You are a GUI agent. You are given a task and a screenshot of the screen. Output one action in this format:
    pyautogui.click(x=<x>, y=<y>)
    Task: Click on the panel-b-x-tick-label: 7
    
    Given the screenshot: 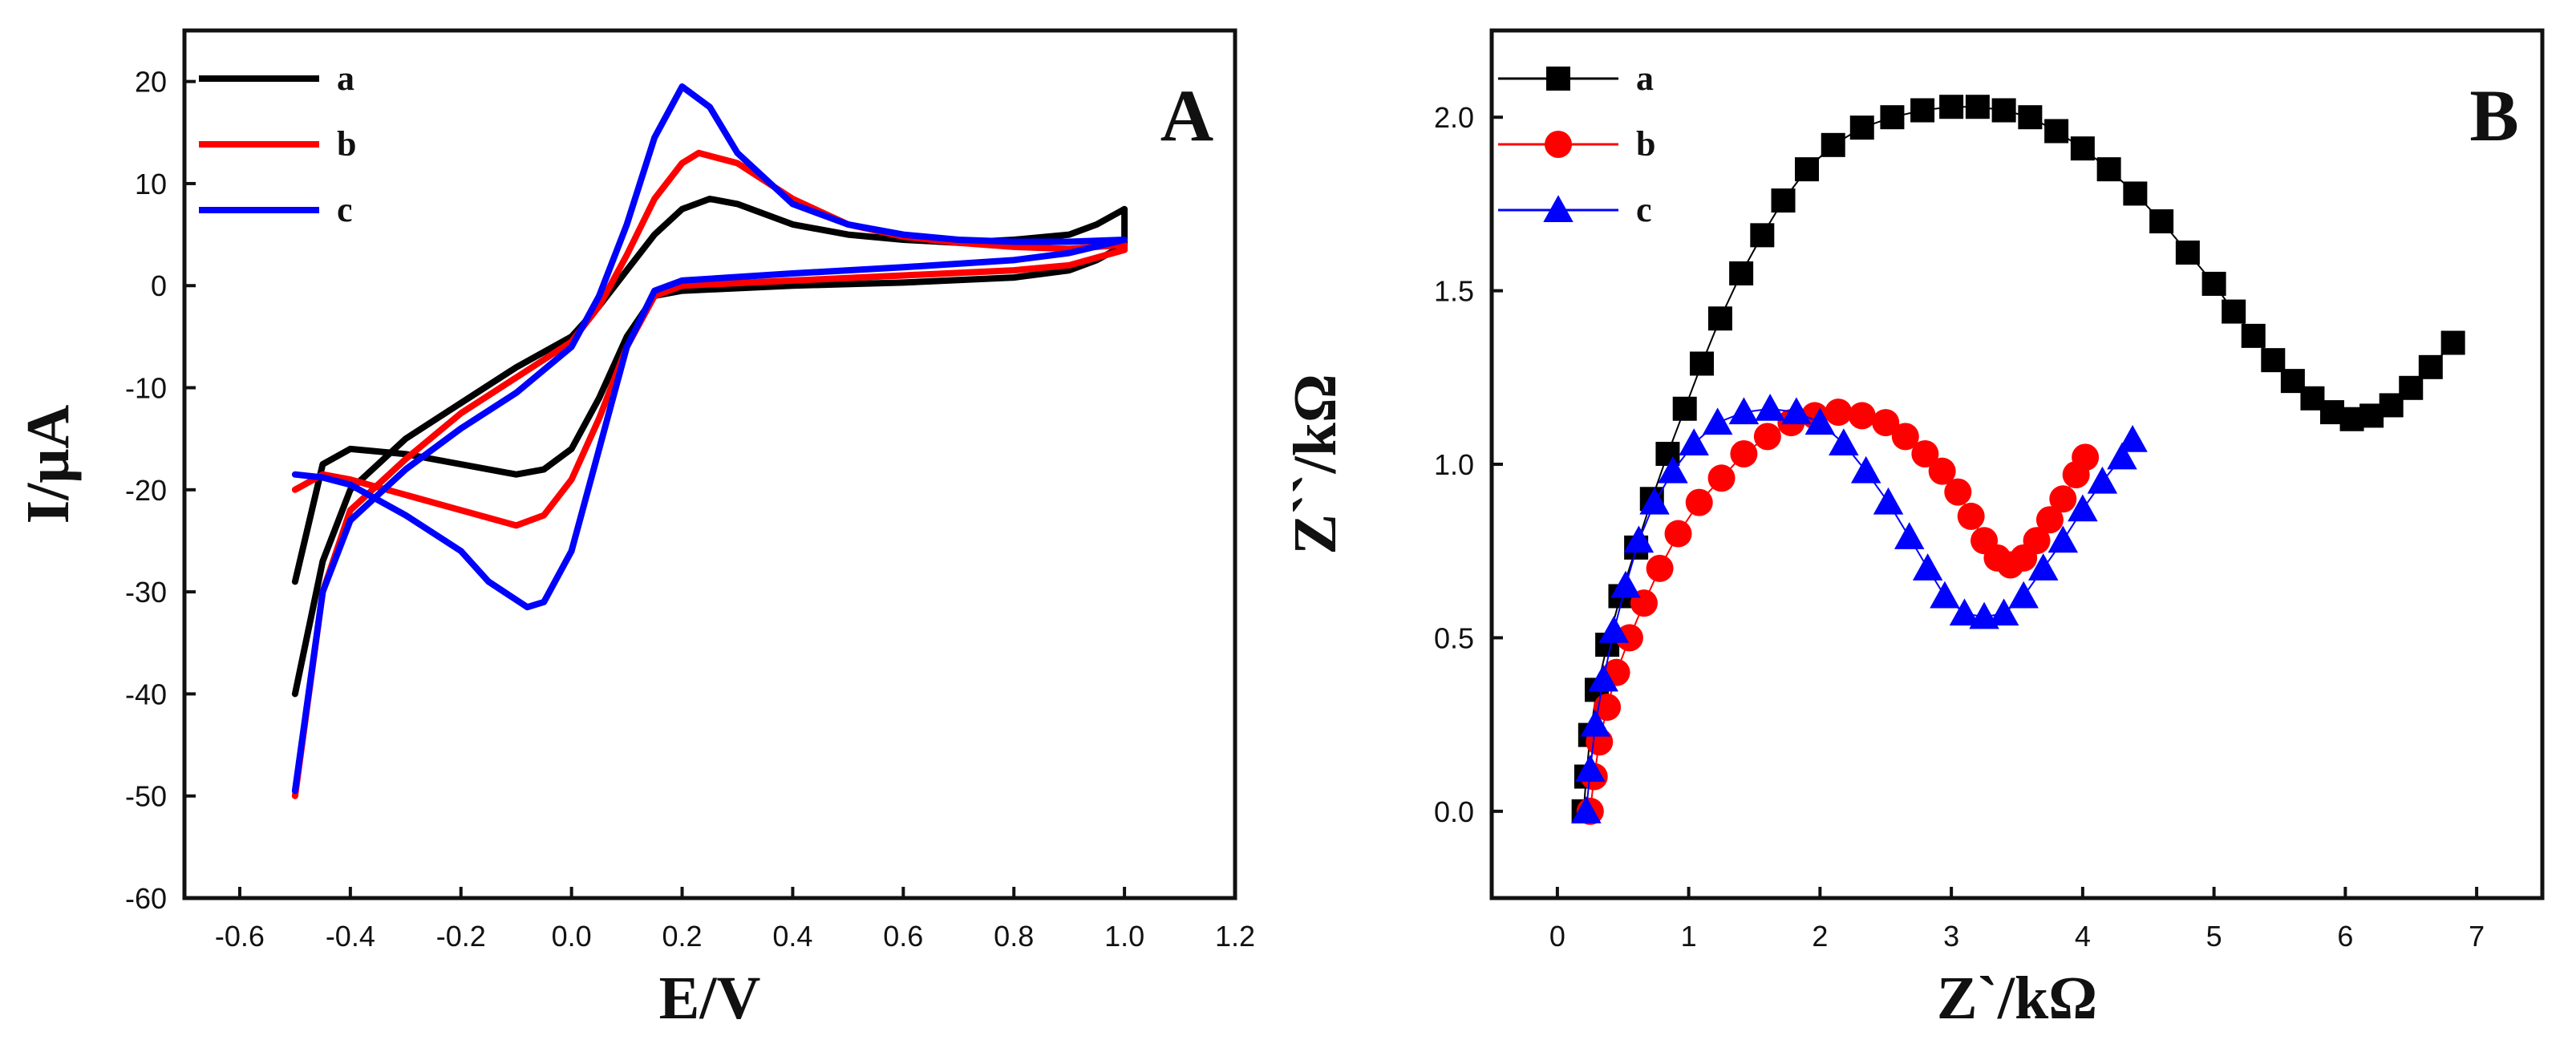 What is the action you would take?
    pyautogui.click(x=2477, y=936)
    